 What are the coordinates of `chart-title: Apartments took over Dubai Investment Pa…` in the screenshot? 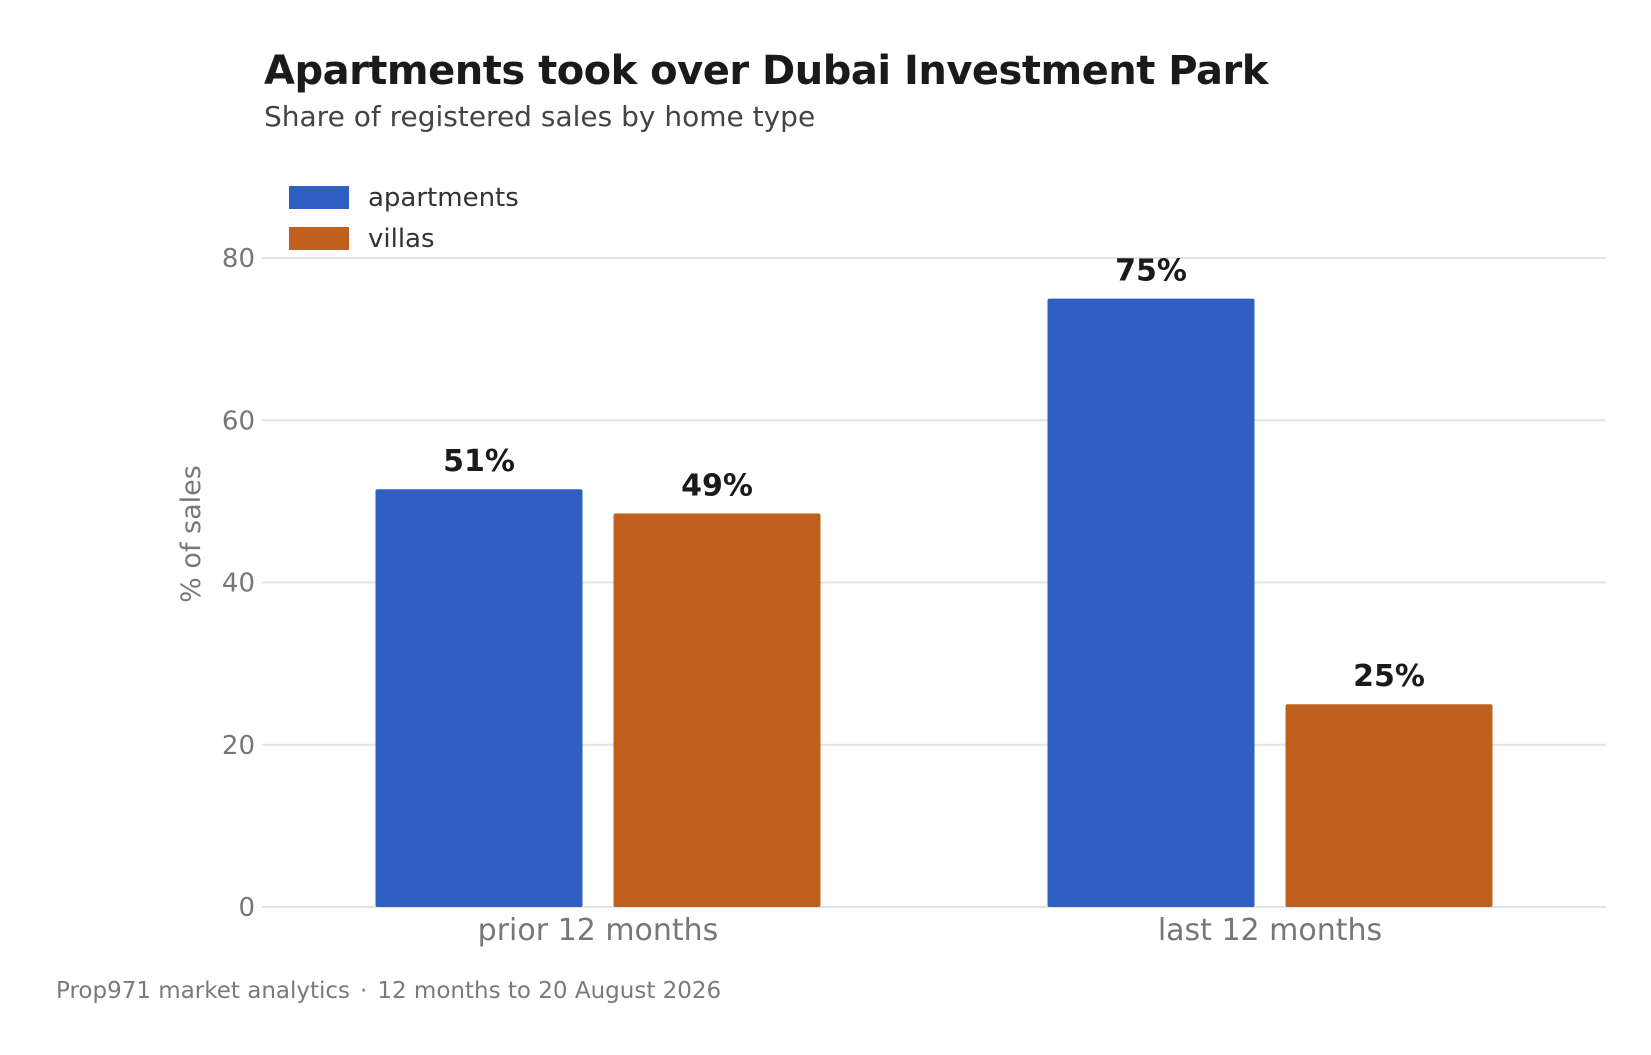 It's located at (766, 71).